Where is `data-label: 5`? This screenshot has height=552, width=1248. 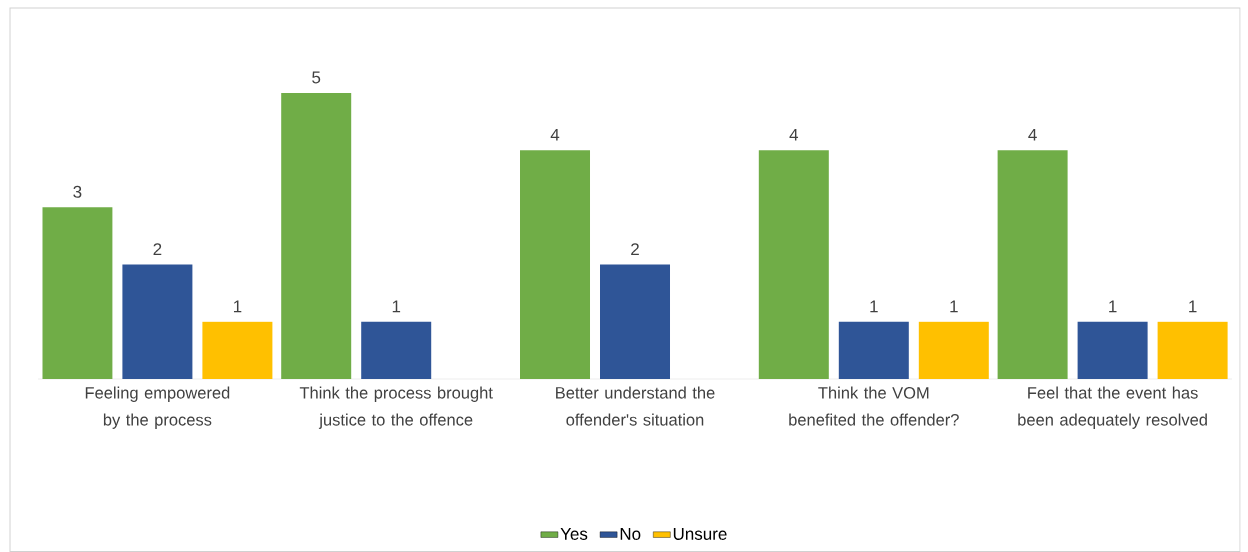
data-label: 5 is located at coordinates (316, 77).